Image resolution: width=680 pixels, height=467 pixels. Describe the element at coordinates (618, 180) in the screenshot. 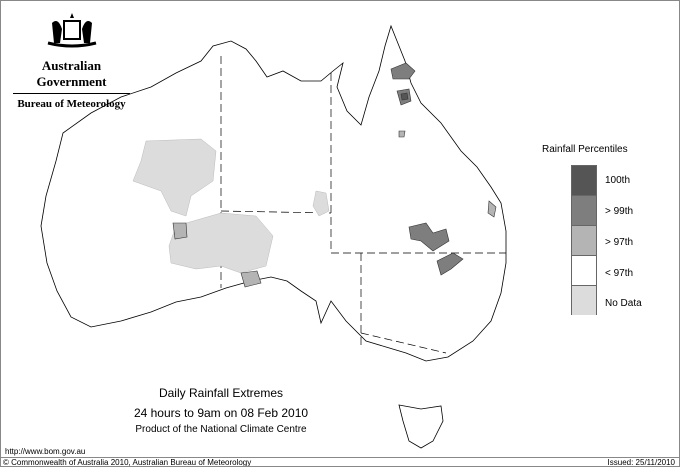

I see `legend-label: 100th` at that location.